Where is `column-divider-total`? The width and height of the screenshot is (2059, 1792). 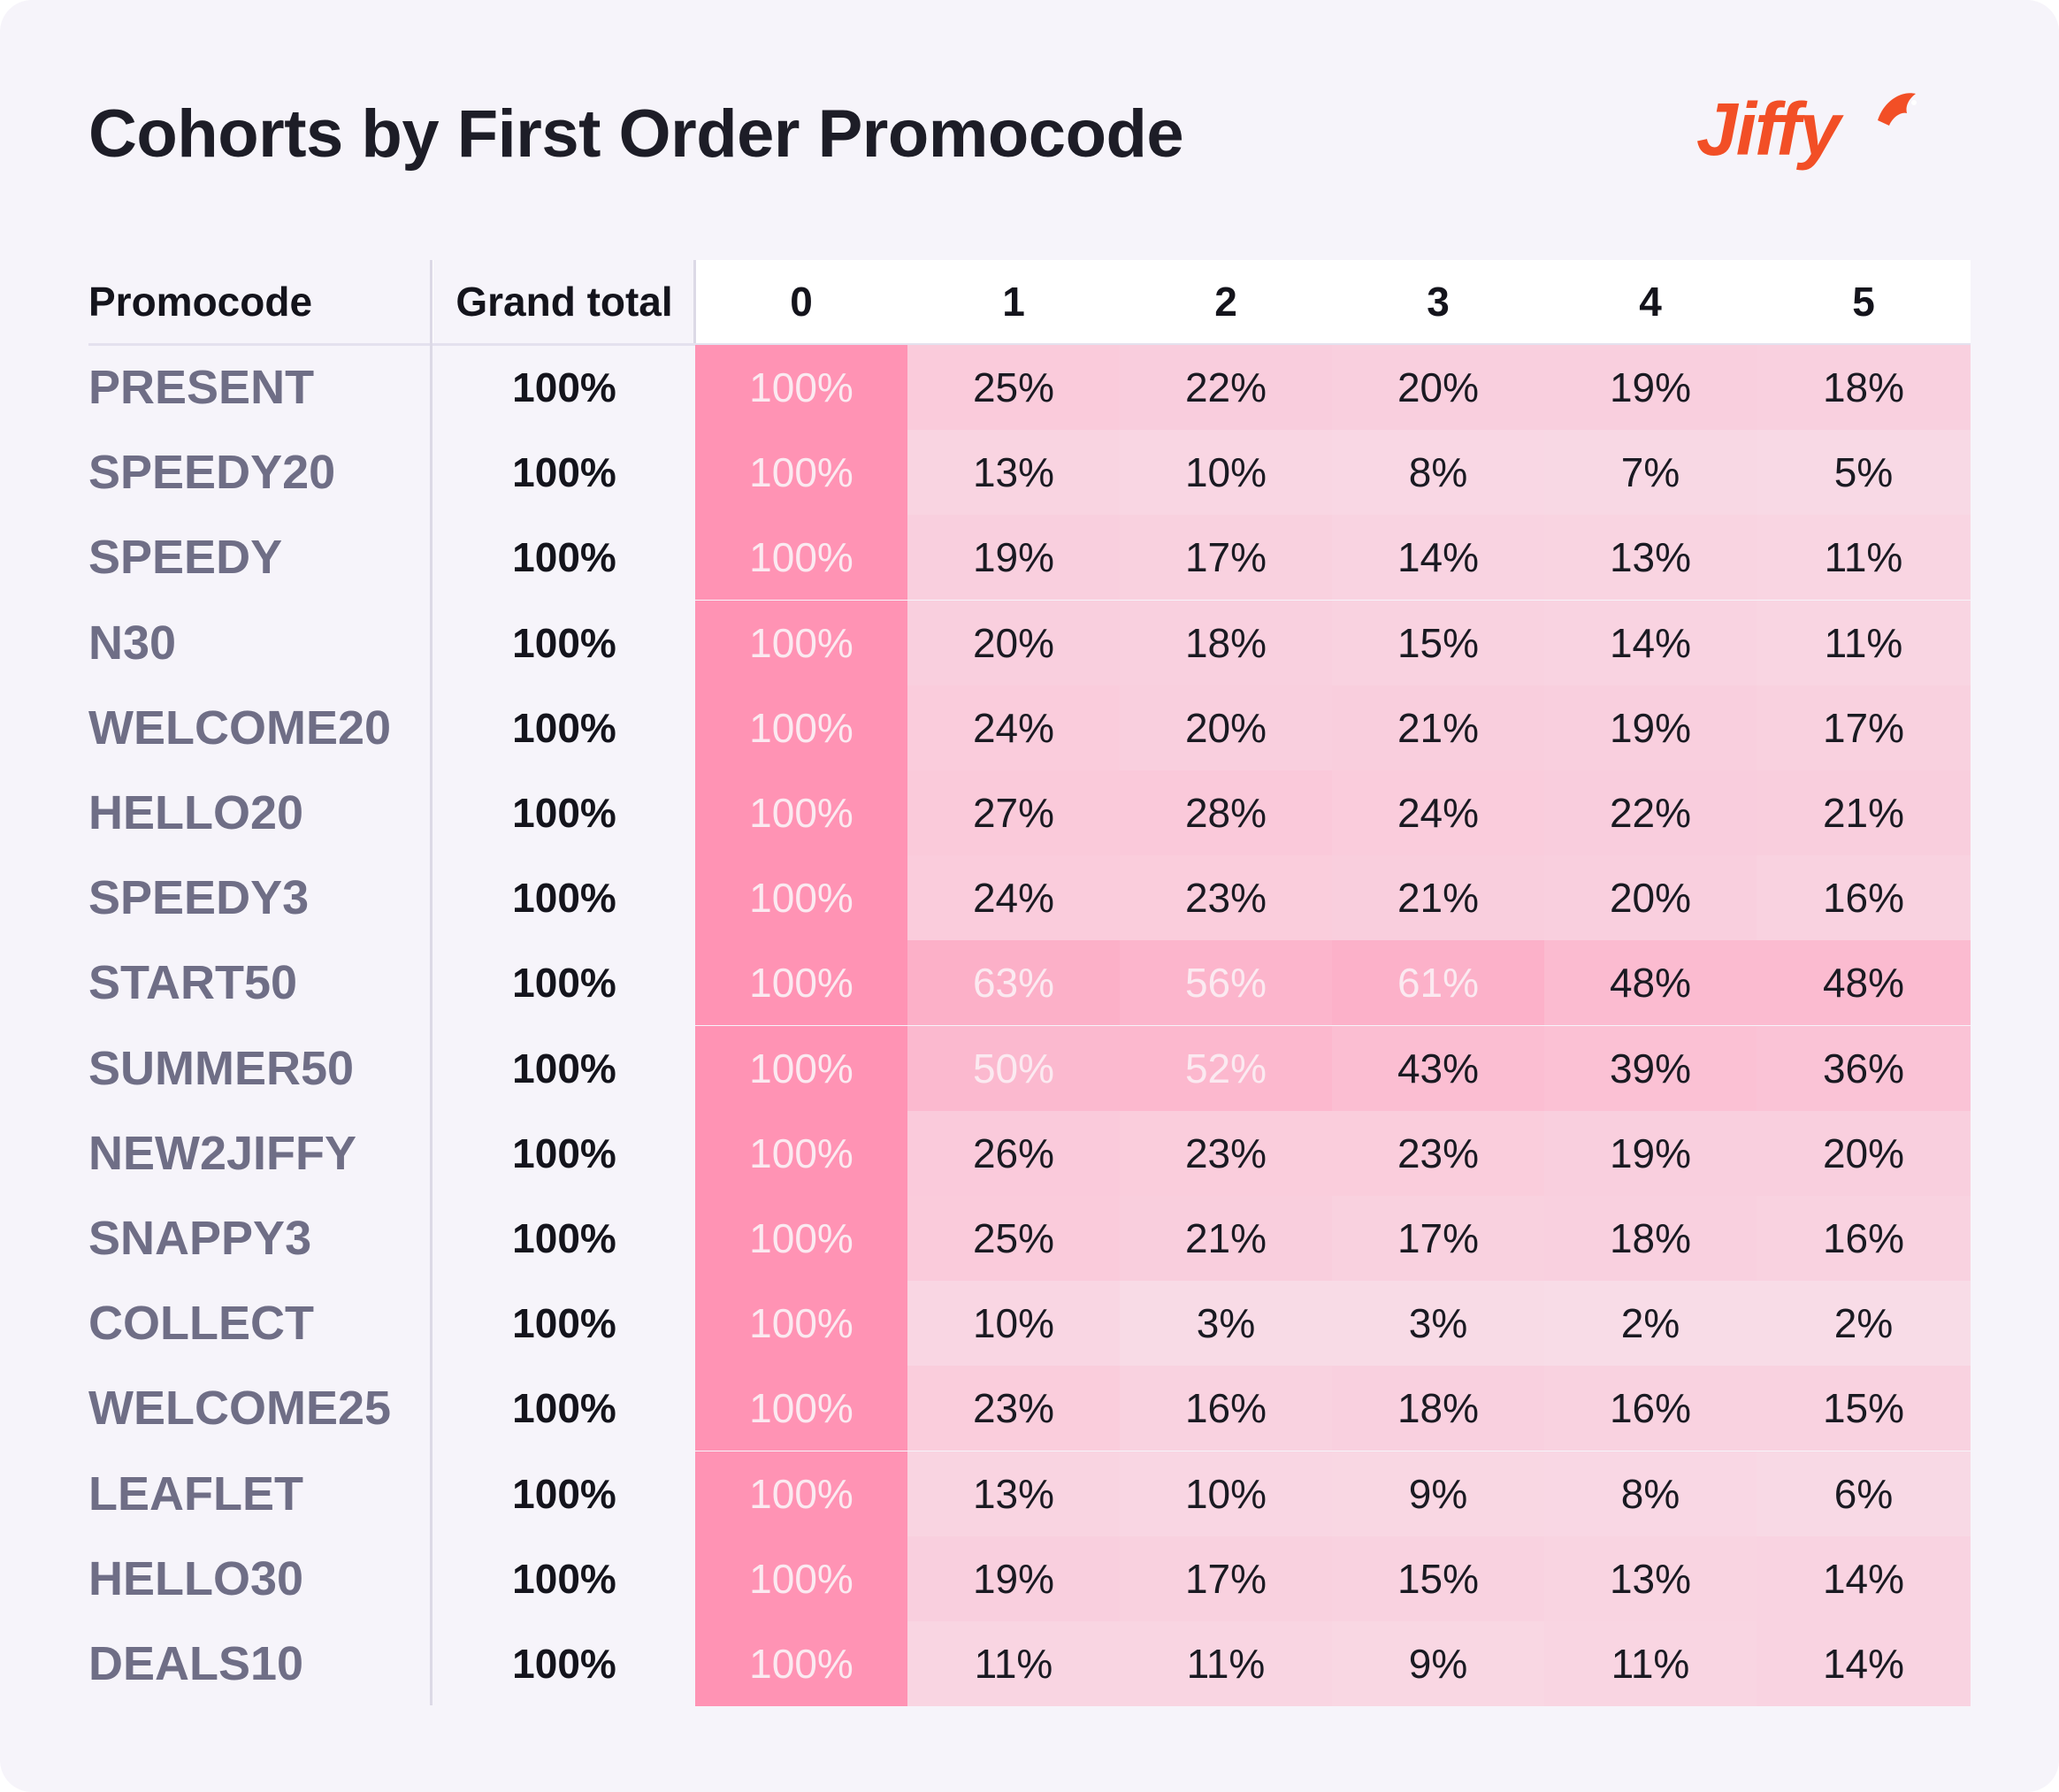
column-divider-total is located at coordinates (694, 301).